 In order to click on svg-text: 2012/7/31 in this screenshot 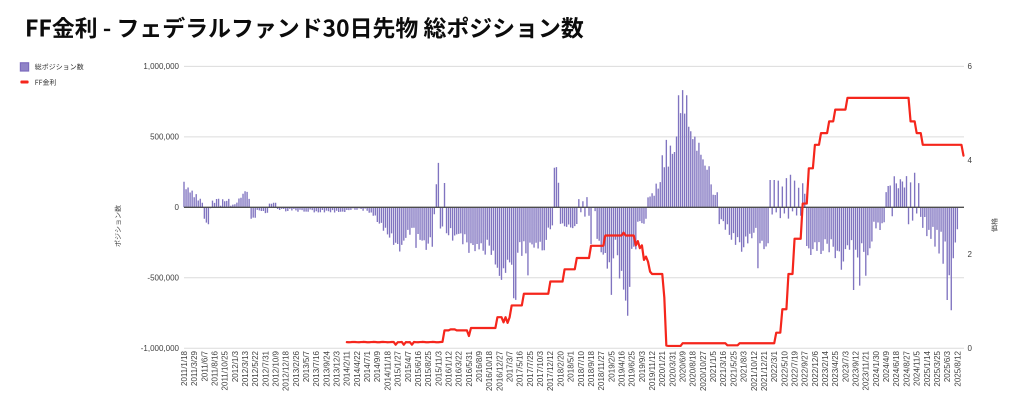, I will do `click(265, 368)`.